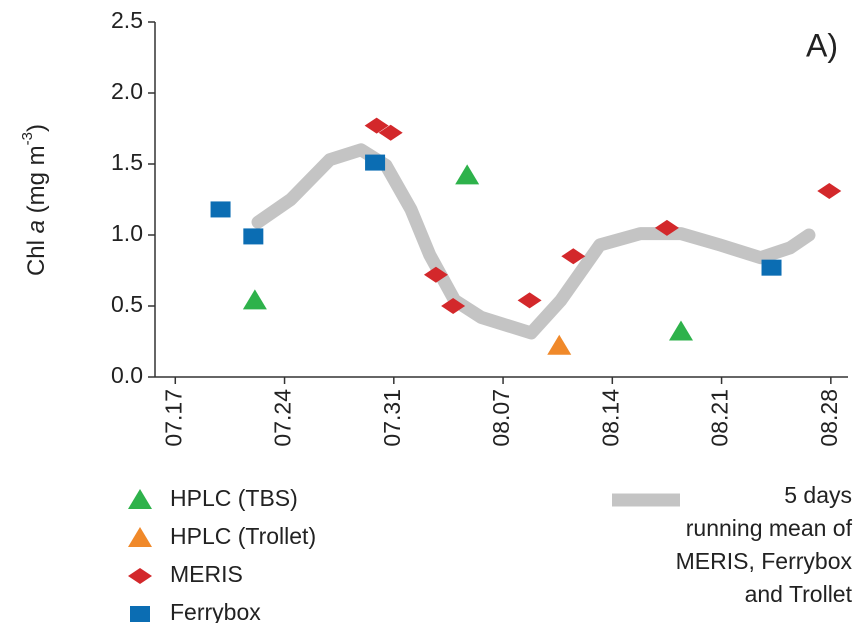  I want to click on y-tick-label: 0.5, so click(127, 304).